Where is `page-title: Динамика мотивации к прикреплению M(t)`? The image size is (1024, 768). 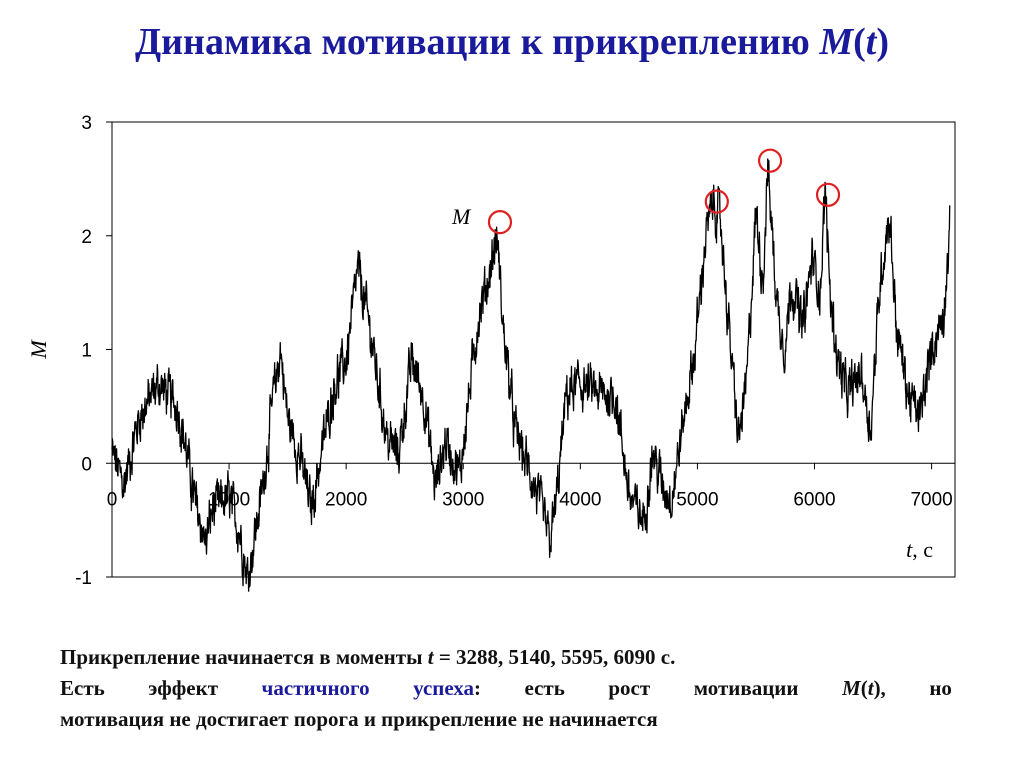
page-title: Динамика мотивации к прикреплению M(t) is located at coordinates (512, 42).